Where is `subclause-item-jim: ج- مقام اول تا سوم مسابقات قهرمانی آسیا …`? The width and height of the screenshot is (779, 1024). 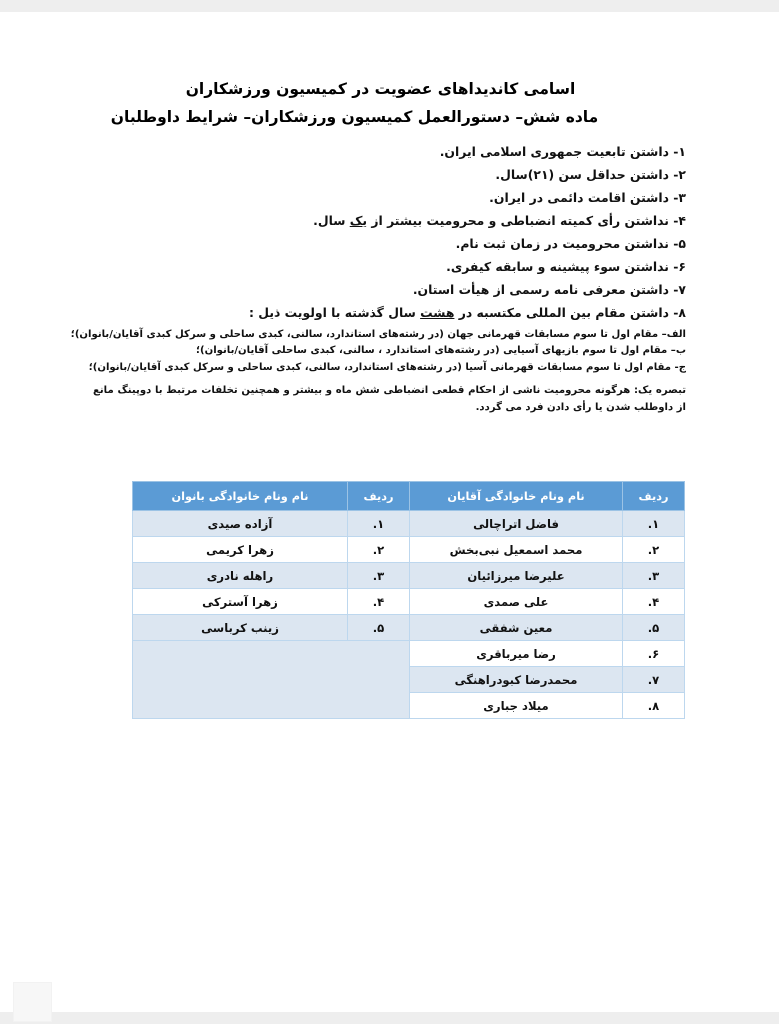
subclause-item-jim: ج- مقام اول تا سوم مسابقات قهرمانی آسیا … is located at coordinates (387, 367).